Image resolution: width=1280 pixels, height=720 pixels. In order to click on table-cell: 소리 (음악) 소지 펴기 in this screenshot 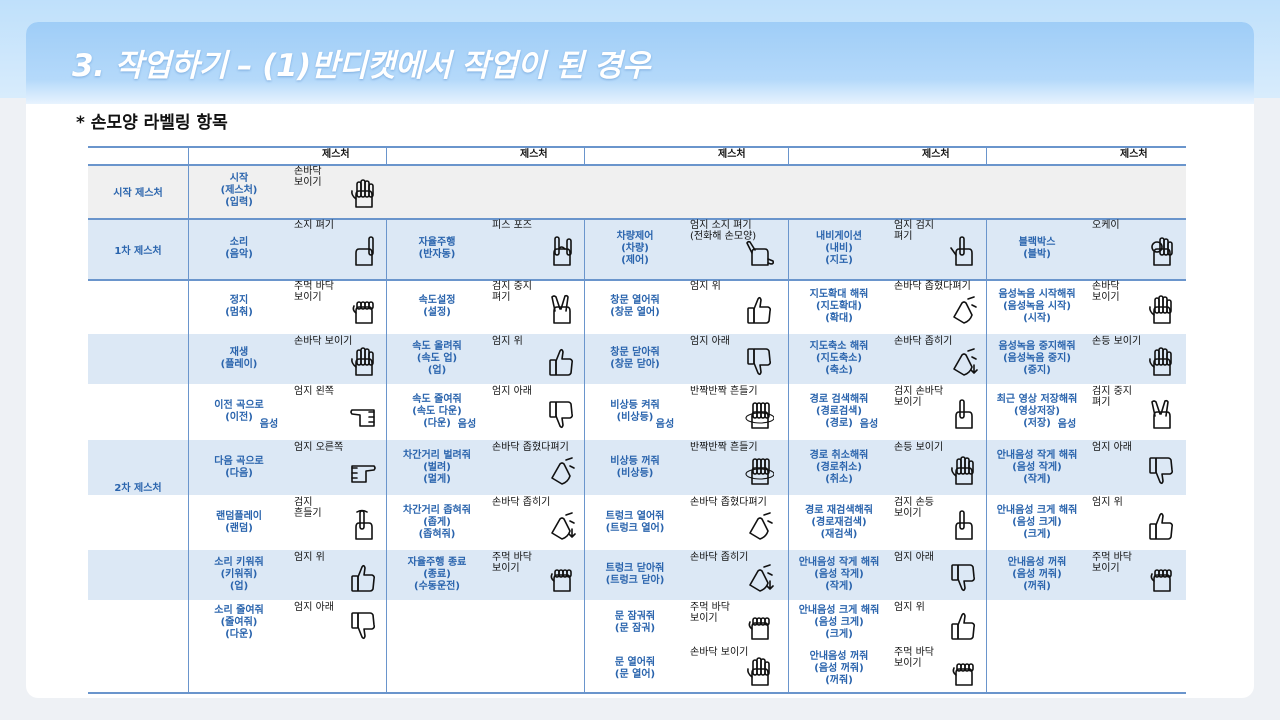, I will do `click(287, 248)`.